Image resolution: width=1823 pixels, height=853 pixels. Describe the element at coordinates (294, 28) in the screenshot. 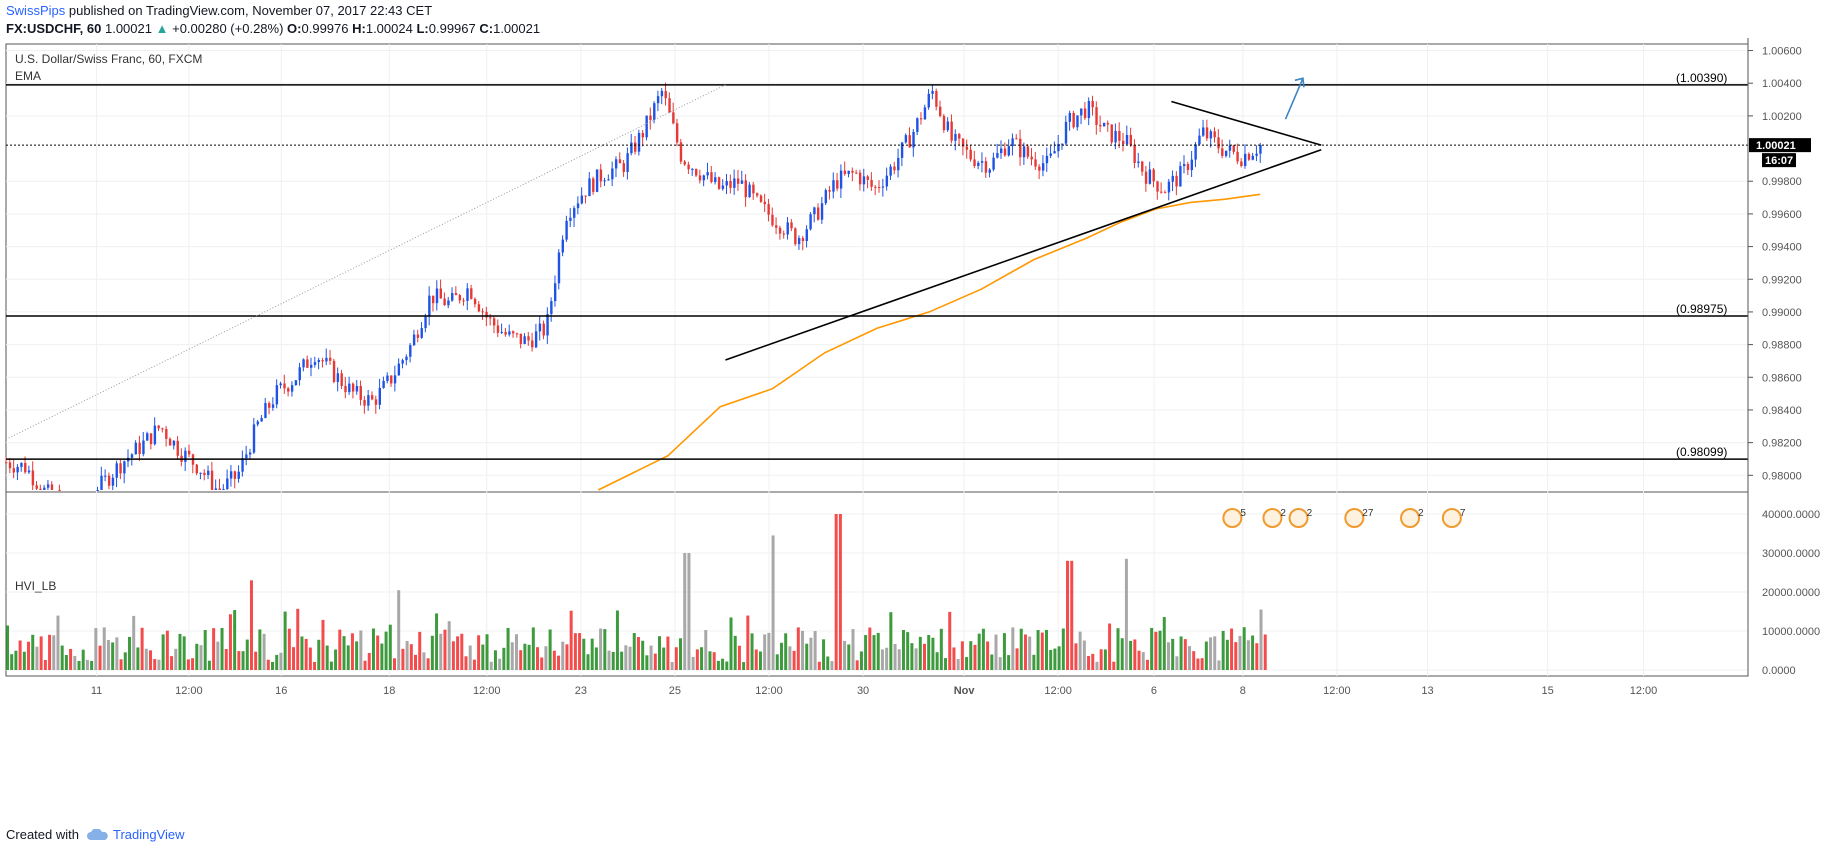

I see `open-label: O:` at that location.